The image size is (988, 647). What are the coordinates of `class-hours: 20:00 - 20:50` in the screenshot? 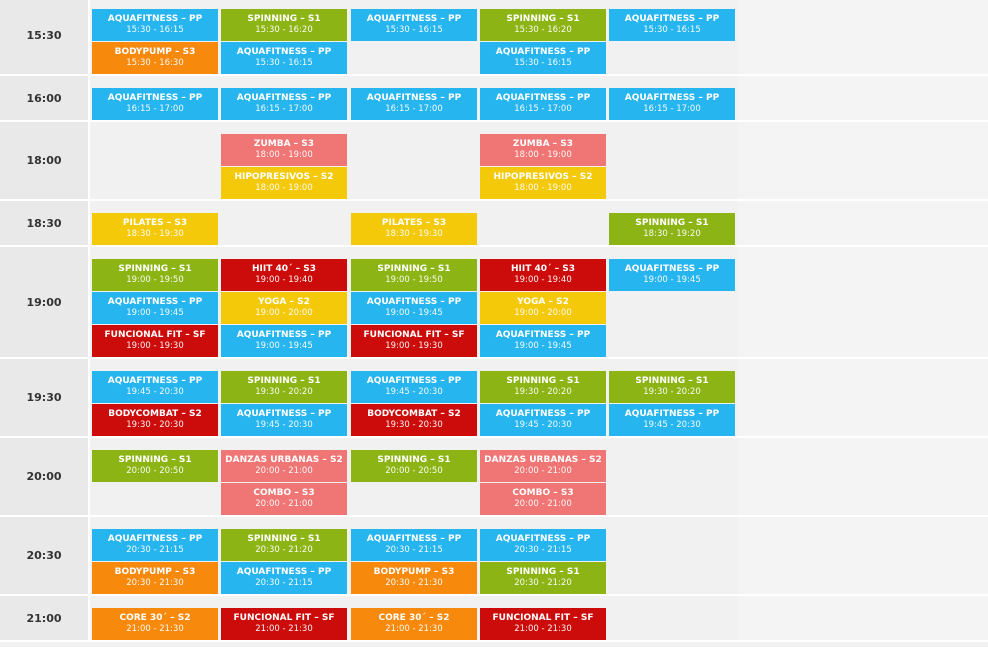 It's located at (414, 471).